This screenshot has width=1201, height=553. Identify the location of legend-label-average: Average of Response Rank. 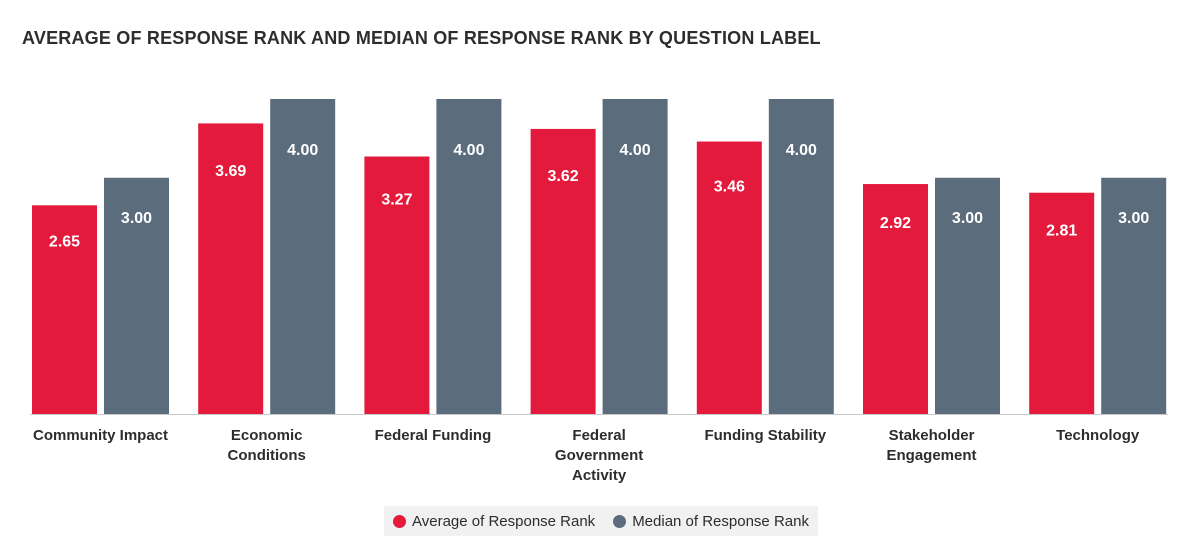
(504, 521).